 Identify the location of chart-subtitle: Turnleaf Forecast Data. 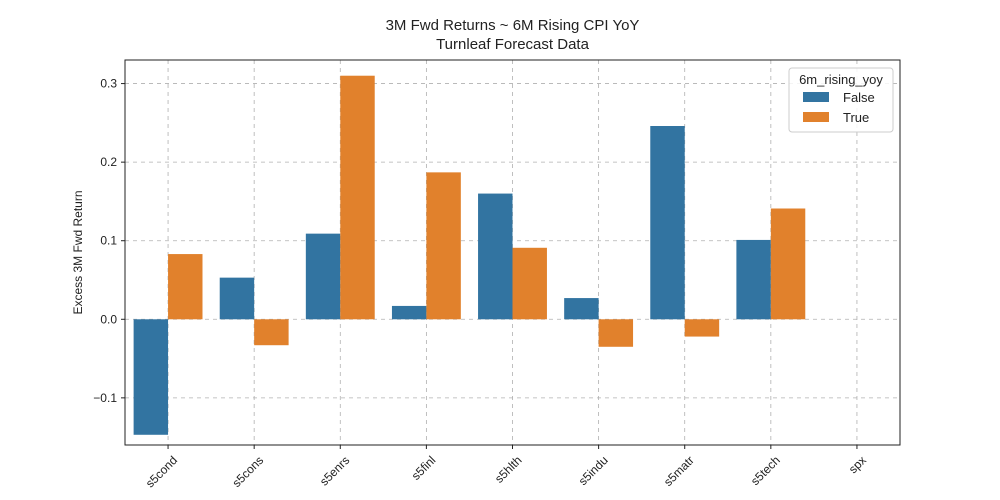
(512, 44).